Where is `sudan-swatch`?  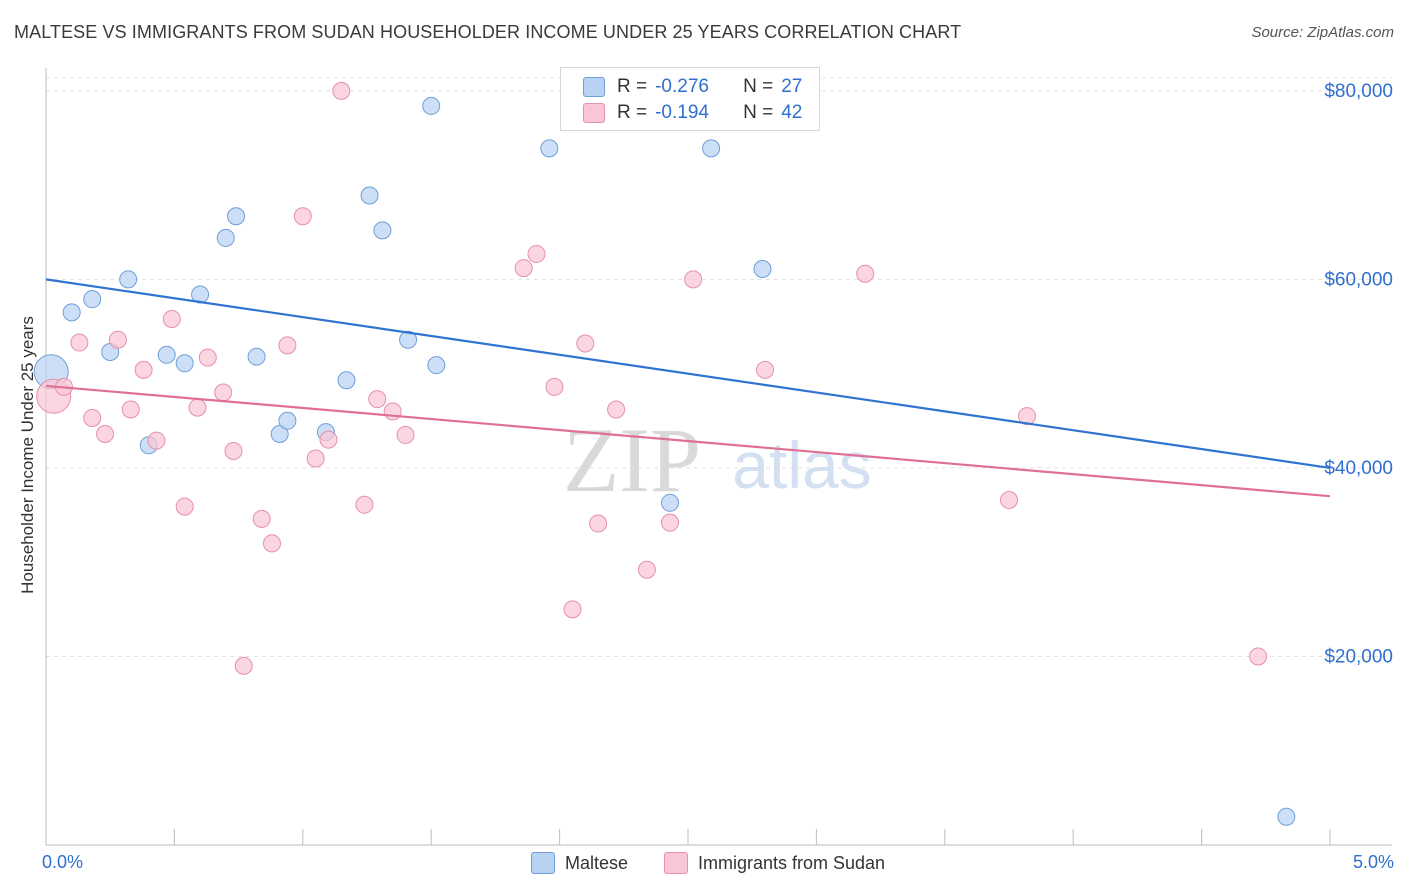
sudan-swatch is located at coordinates (594, 113).